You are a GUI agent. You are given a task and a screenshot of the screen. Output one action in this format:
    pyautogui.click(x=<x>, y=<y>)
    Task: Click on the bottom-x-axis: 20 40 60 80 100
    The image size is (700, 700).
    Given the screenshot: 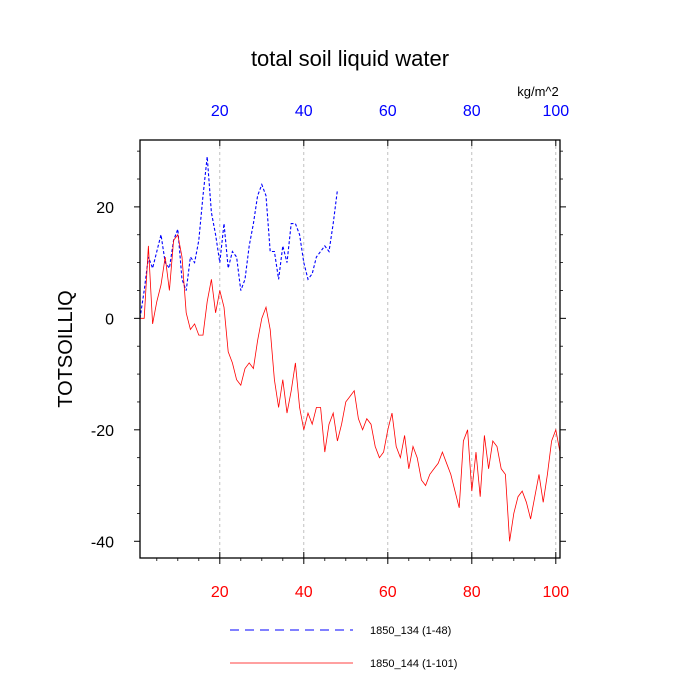 What is the action you would take?
    pyautogui.click(x=390, y=592)
    